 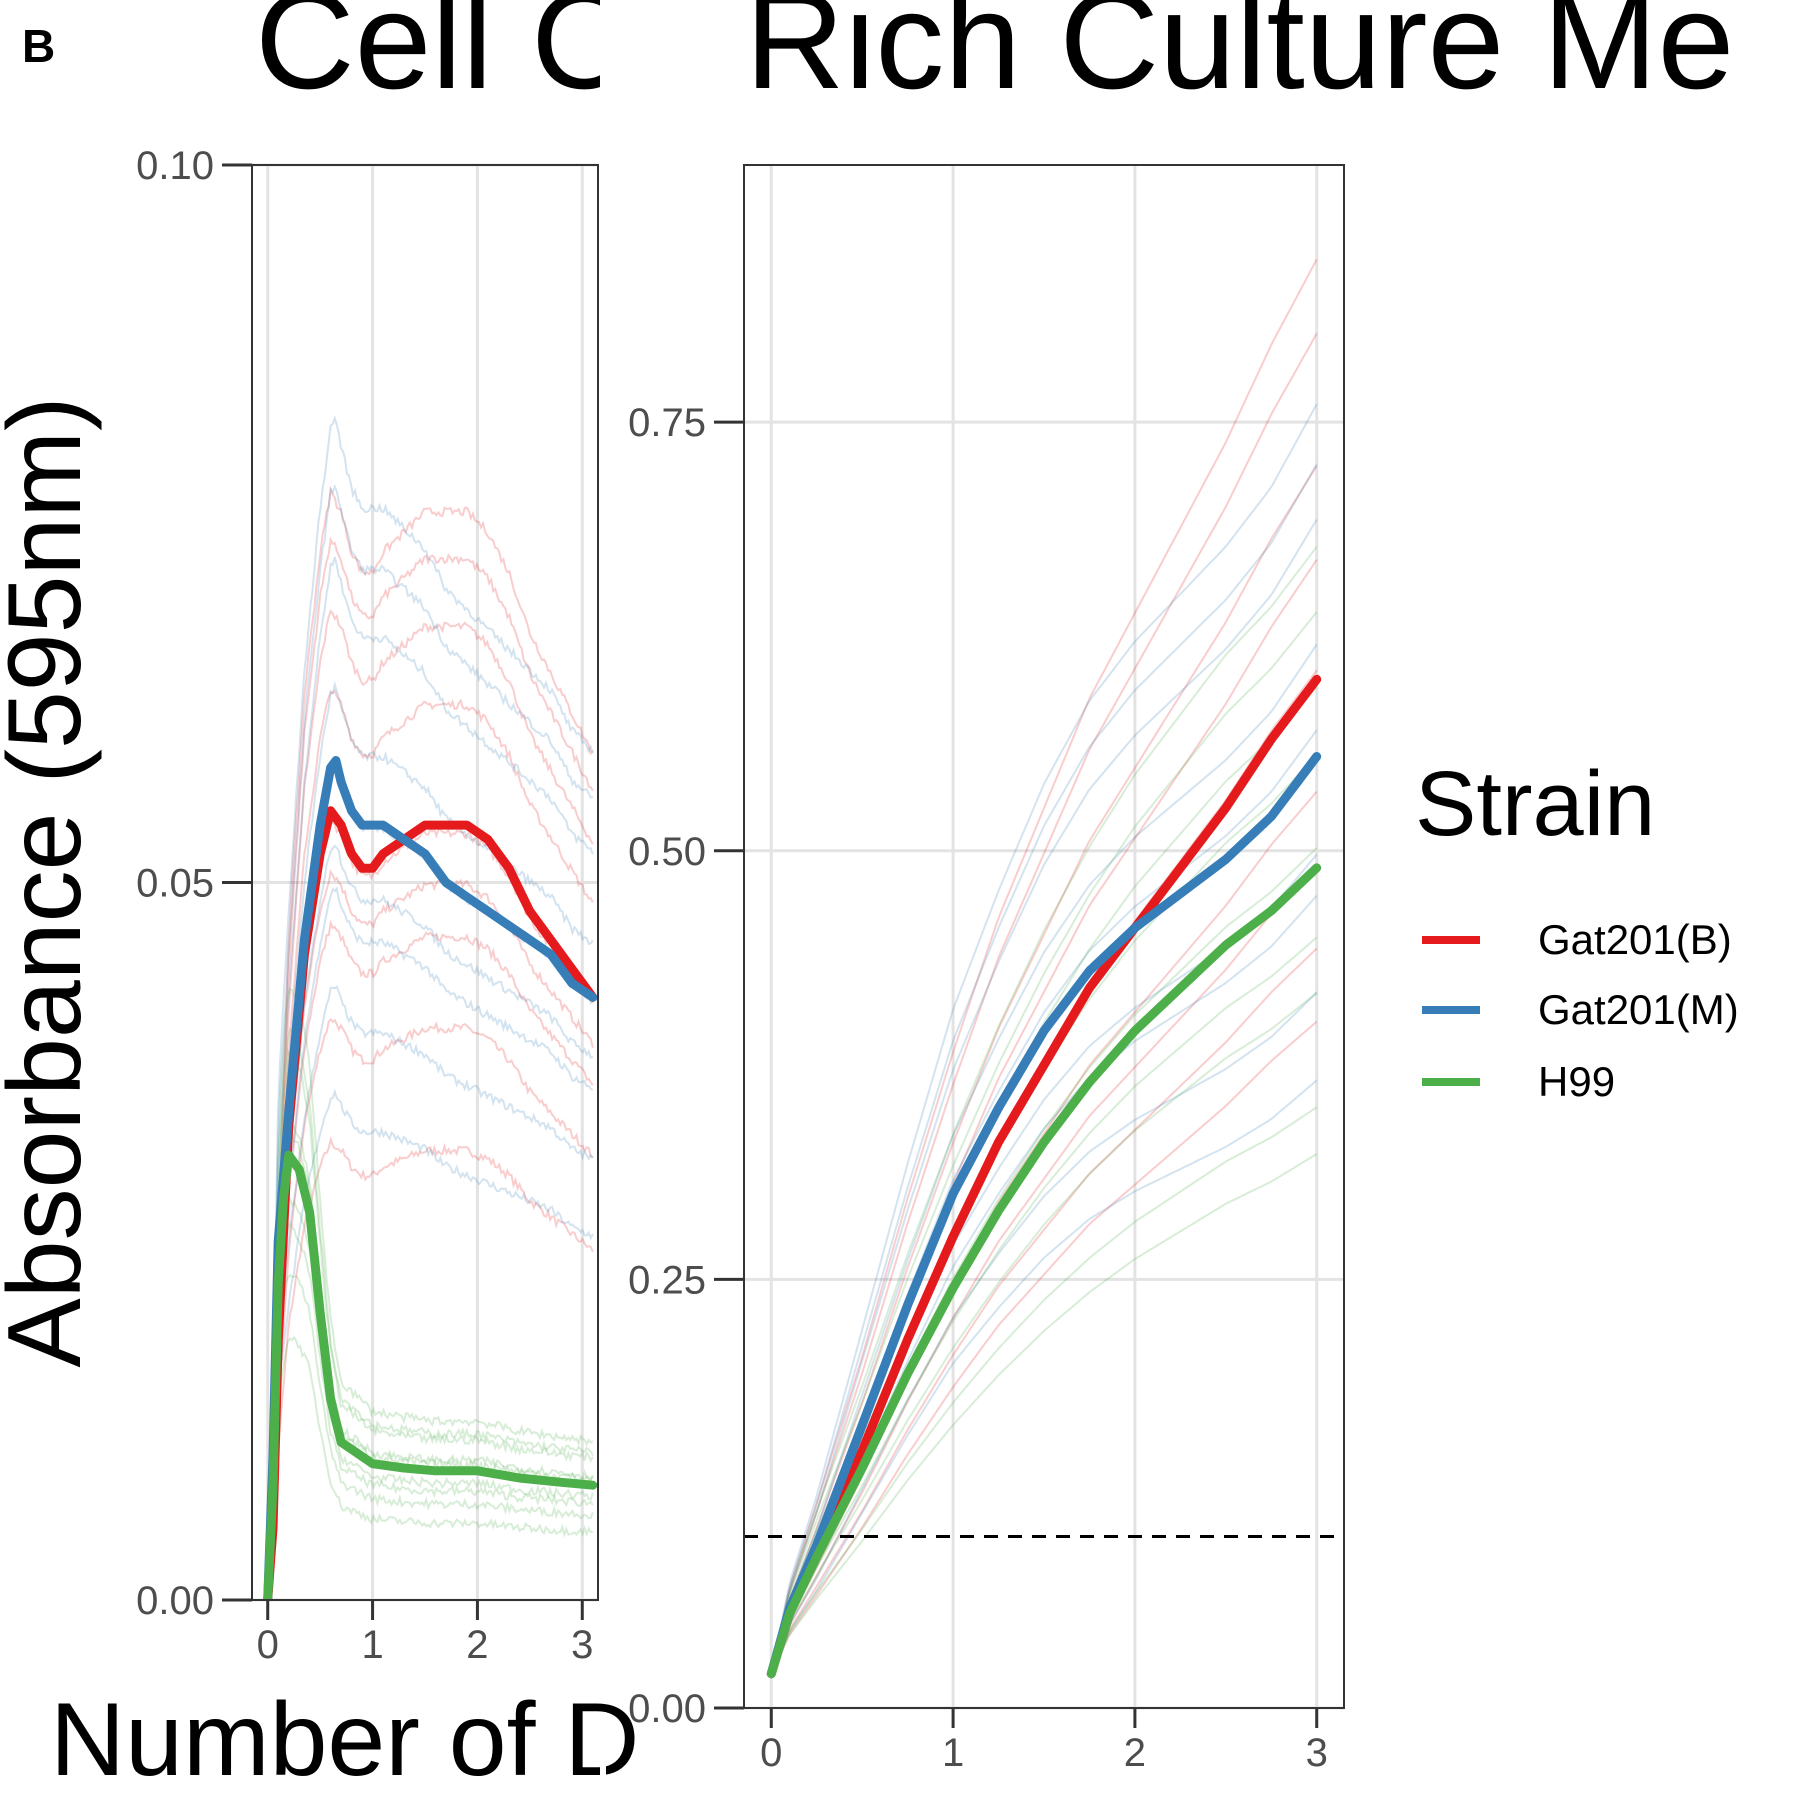 I want to click on left-y-tick-label-0: 0.00, so click(x=175, y=1601).